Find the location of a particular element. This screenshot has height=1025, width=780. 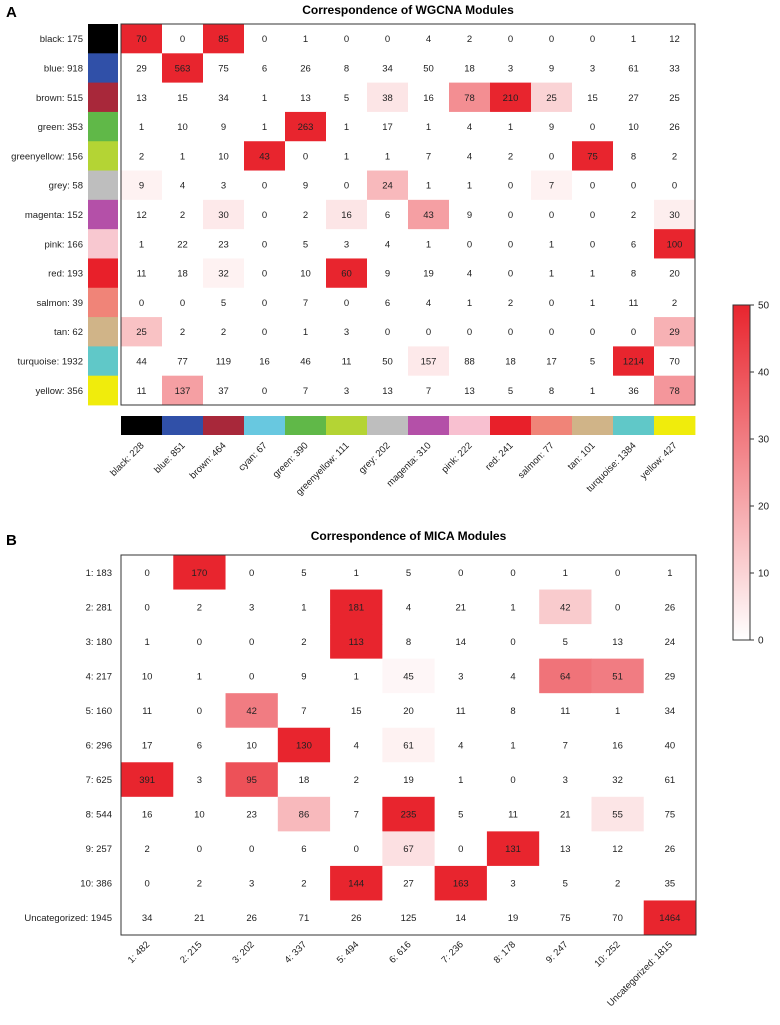

row-label: 5: 160 is located at coordinates (99, 711).